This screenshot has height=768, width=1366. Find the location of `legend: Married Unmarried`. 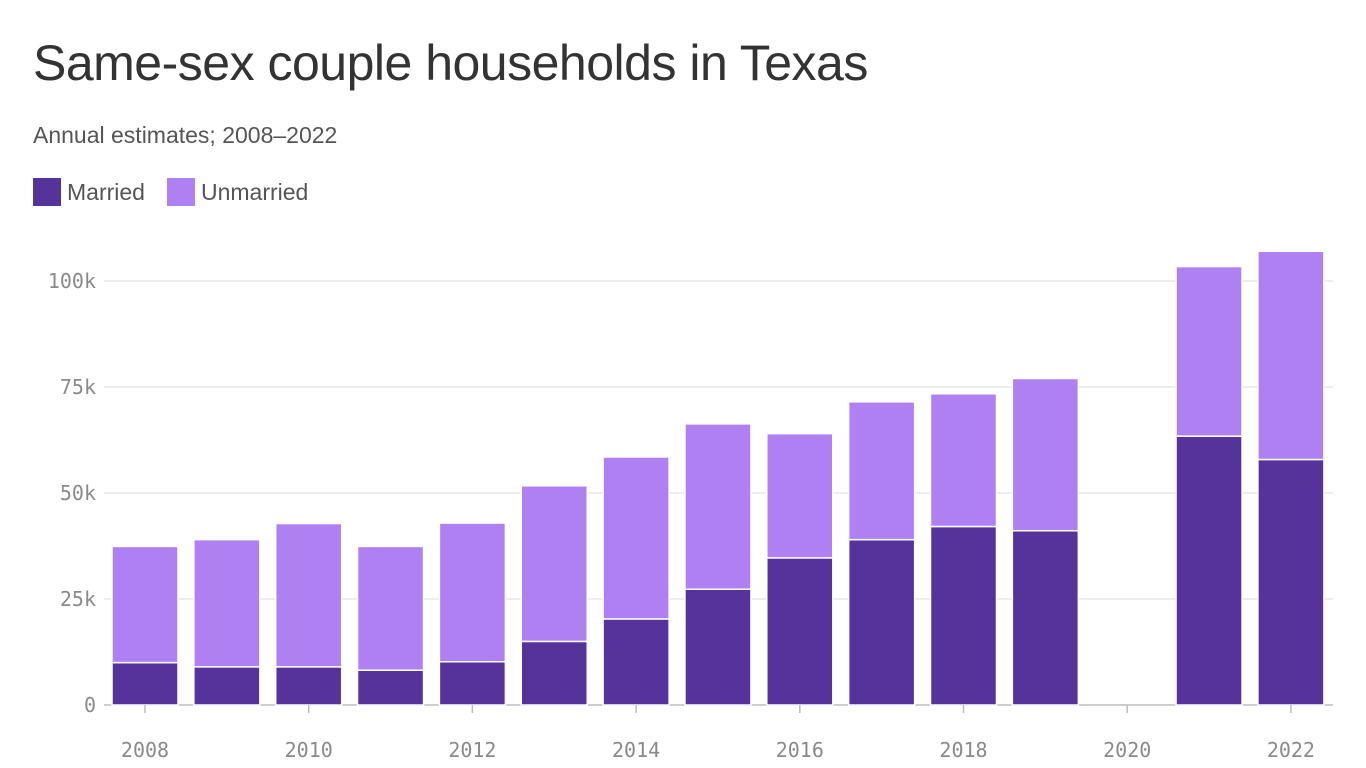

legend: Married Unmarried is located at coordinates (181, 192).